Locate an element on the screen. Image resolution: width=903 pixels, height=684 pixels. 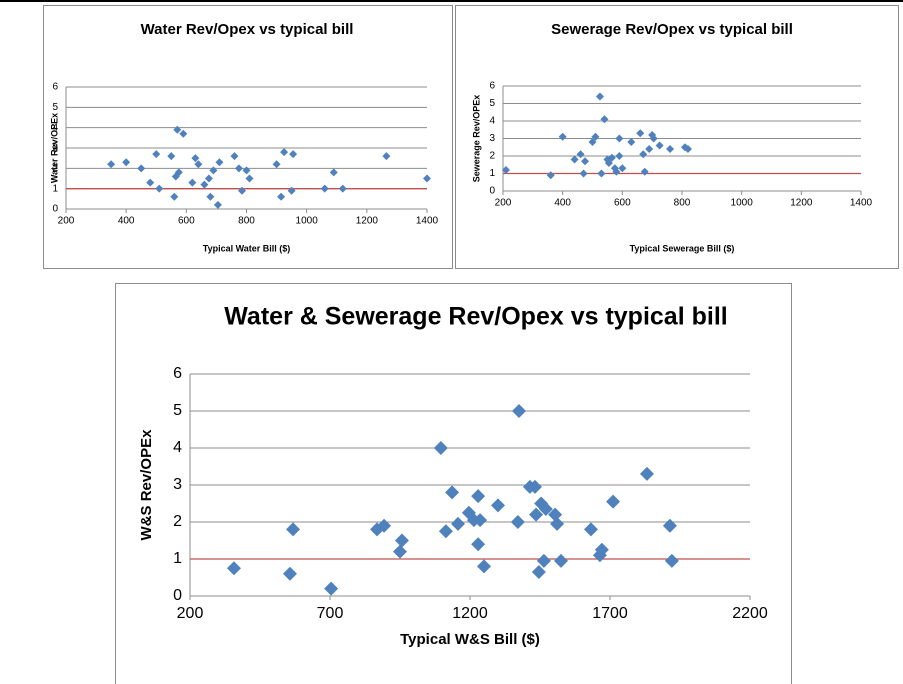
x-axis-label: Typical W&S Bill ($) is located at coordinates (470, 639).